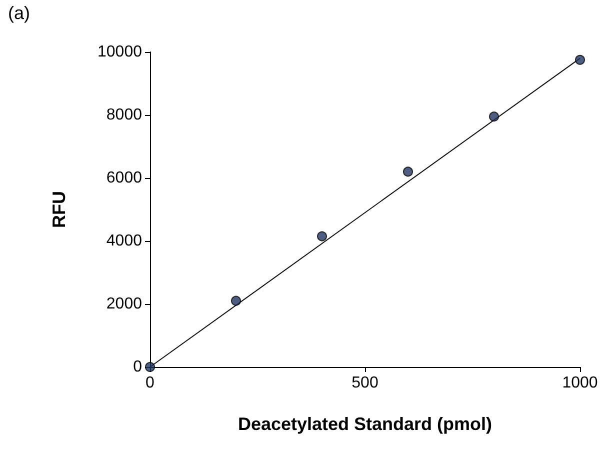 The height and width of the screenshot is (459, 613). What do you see at coordinates (19, 13) in the screenshot?
I see `text: (a)` at bounding box center [19, 13].